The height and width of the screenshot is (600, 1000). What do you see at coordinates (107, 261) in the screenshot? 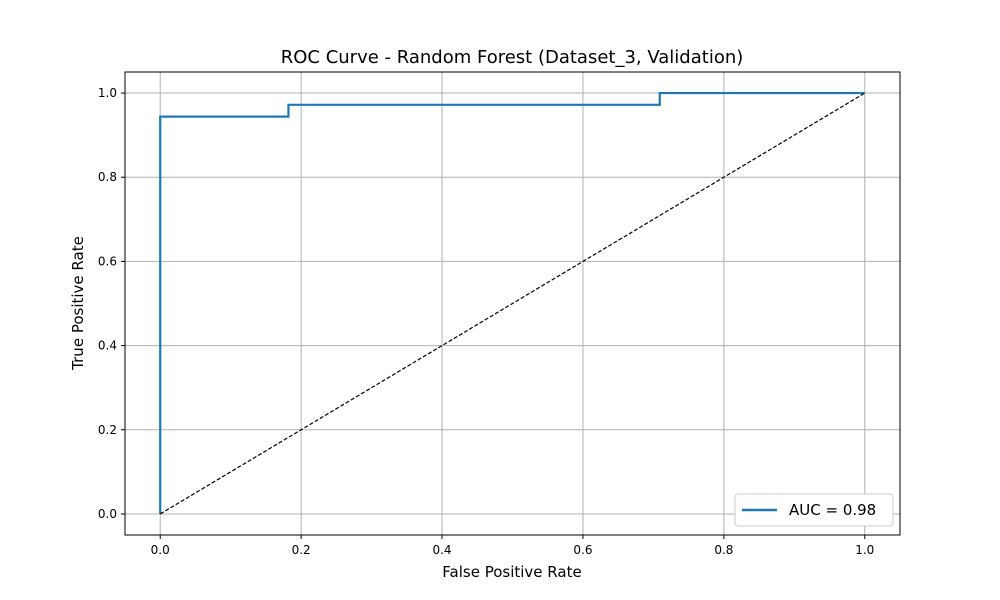
I see `y-tick-label: 0.6` at bounding box center [107, 261].